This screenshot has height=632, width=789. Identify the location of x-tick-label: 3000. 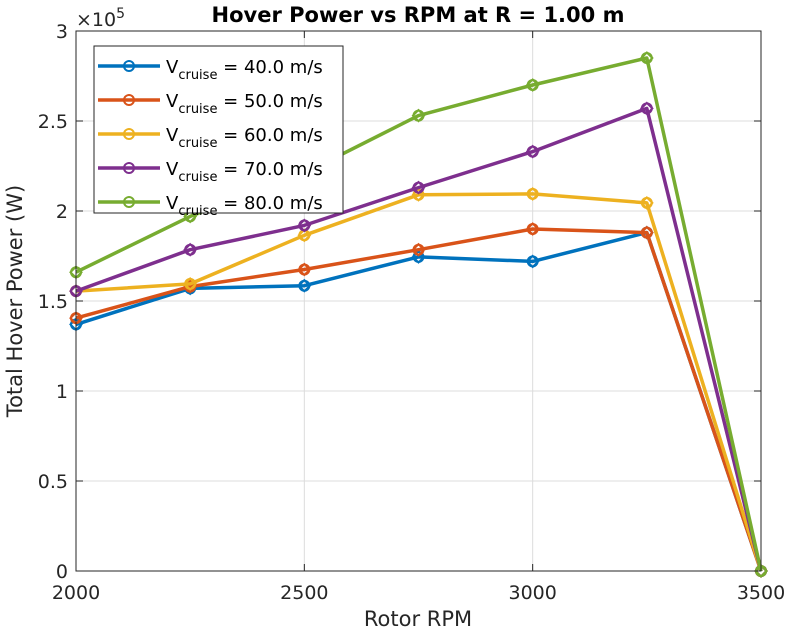
(532, 593).